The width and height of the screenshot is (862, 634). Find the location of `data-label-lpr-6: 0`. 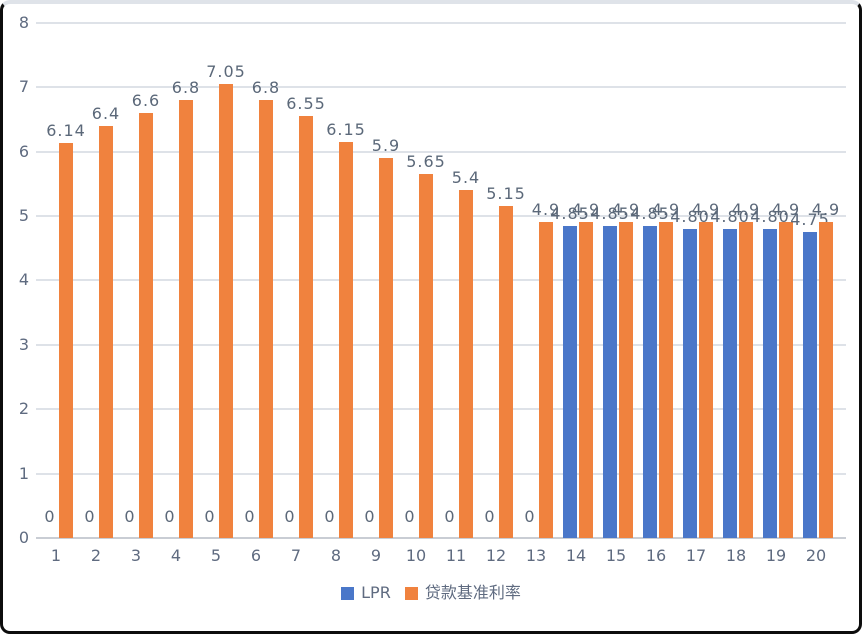

data-label-lpr-6: 0 is located at coordinates (250, 516).